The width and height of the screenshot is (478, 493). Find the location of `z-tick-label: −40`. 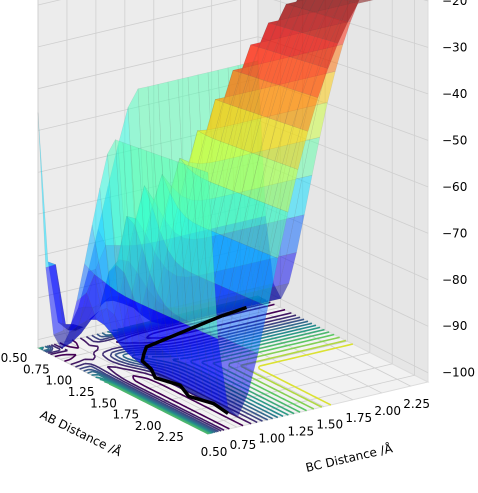

z-tick-label: −40 is located at coordinates (454, 94).